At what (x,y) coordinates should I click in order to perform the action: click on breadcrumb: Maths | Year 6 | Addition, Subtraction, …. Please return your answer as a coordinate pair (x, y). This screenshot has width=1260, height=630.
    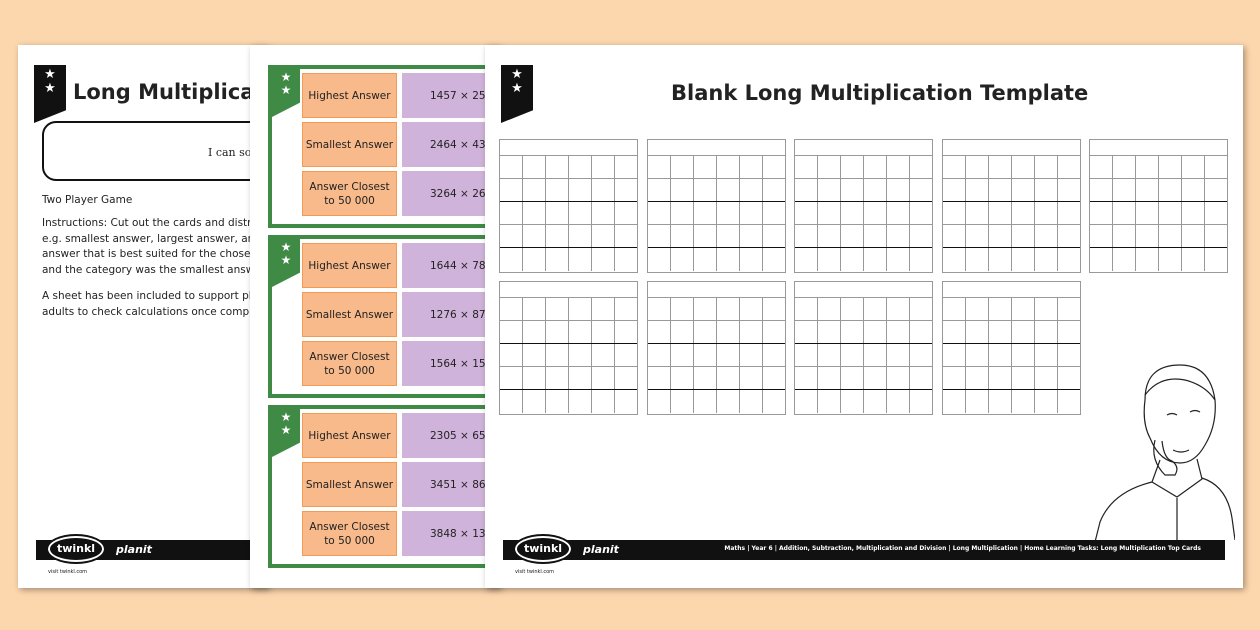
    Looking at the image, I should click on (962, 548).